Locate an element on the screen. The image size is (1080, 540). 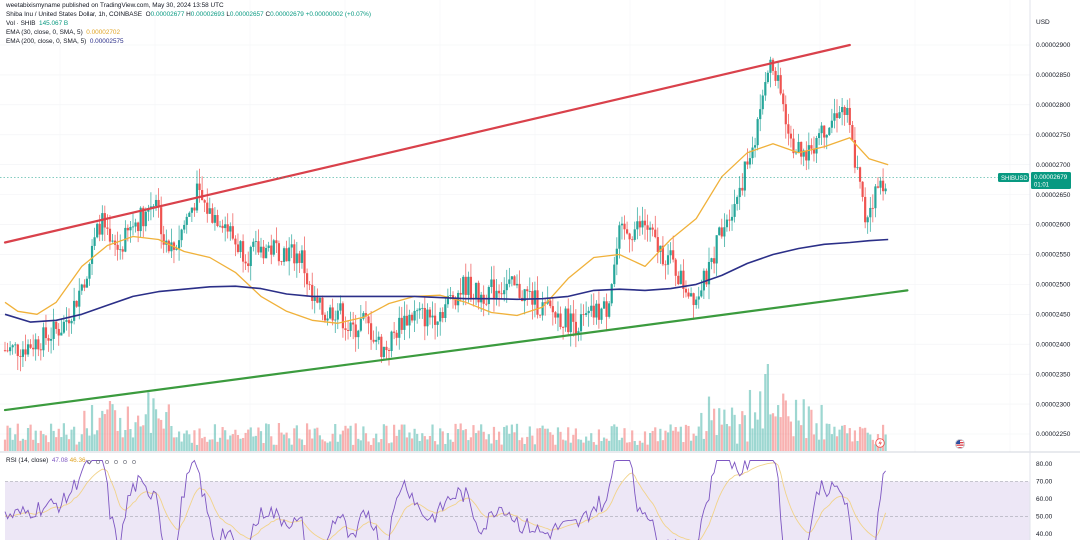
volume-legend: Vol · SHIB 145.067 B is located at coordinates (37, 23).